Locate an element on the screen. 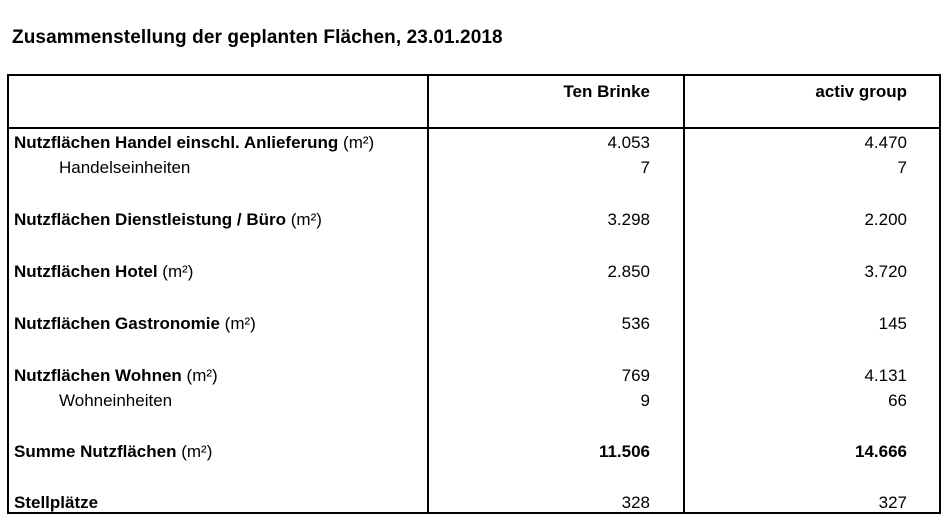 This screenshot has height=526, width=949. table-cell: 2.850 is located at coordinates (628, 271).